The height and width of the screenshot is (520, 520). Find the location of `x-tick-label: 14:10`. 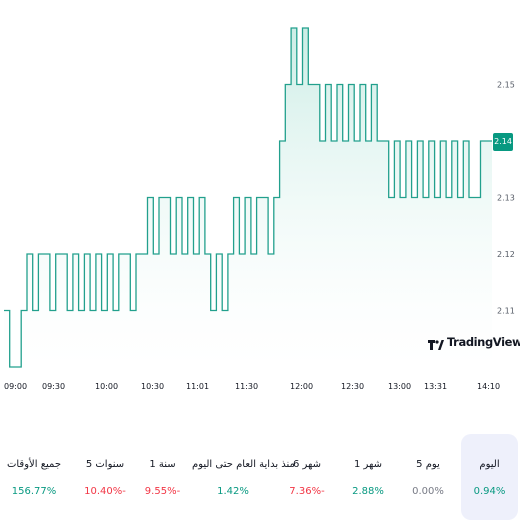

x-tick-label: 14:10 is located at coordinates (488, 386).